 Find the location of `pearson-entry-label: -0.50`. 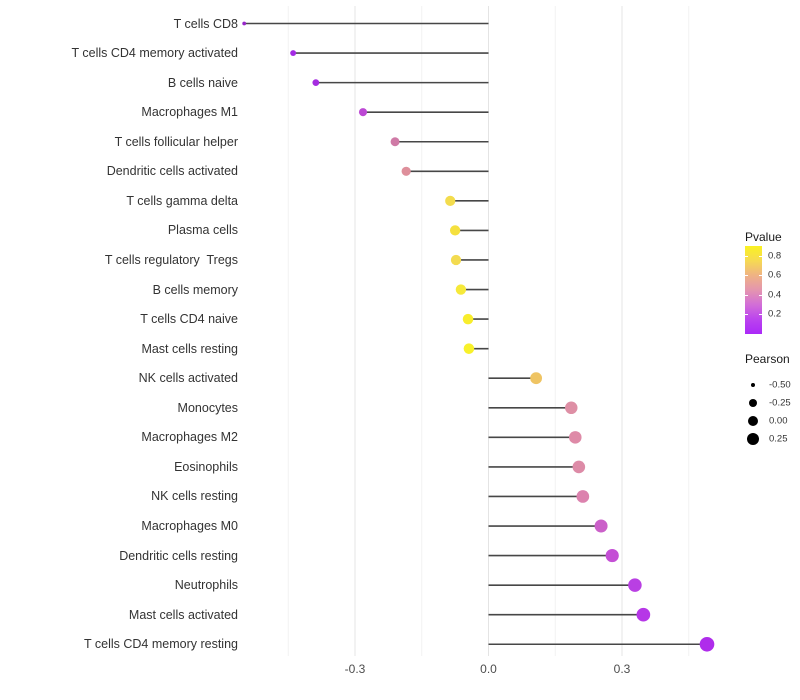

pearson-entry-label: -0.50 is located at coordinates (780, 385).